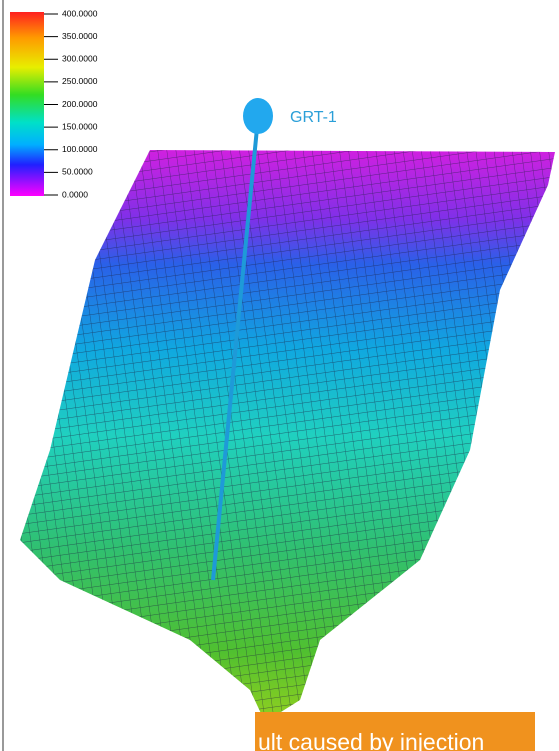 The image size is (559, 751). What do you see at coordinates (80, 149) in the screenshot?
I see `colorbar-label: 100.0000` at bounding box center [80, 149].